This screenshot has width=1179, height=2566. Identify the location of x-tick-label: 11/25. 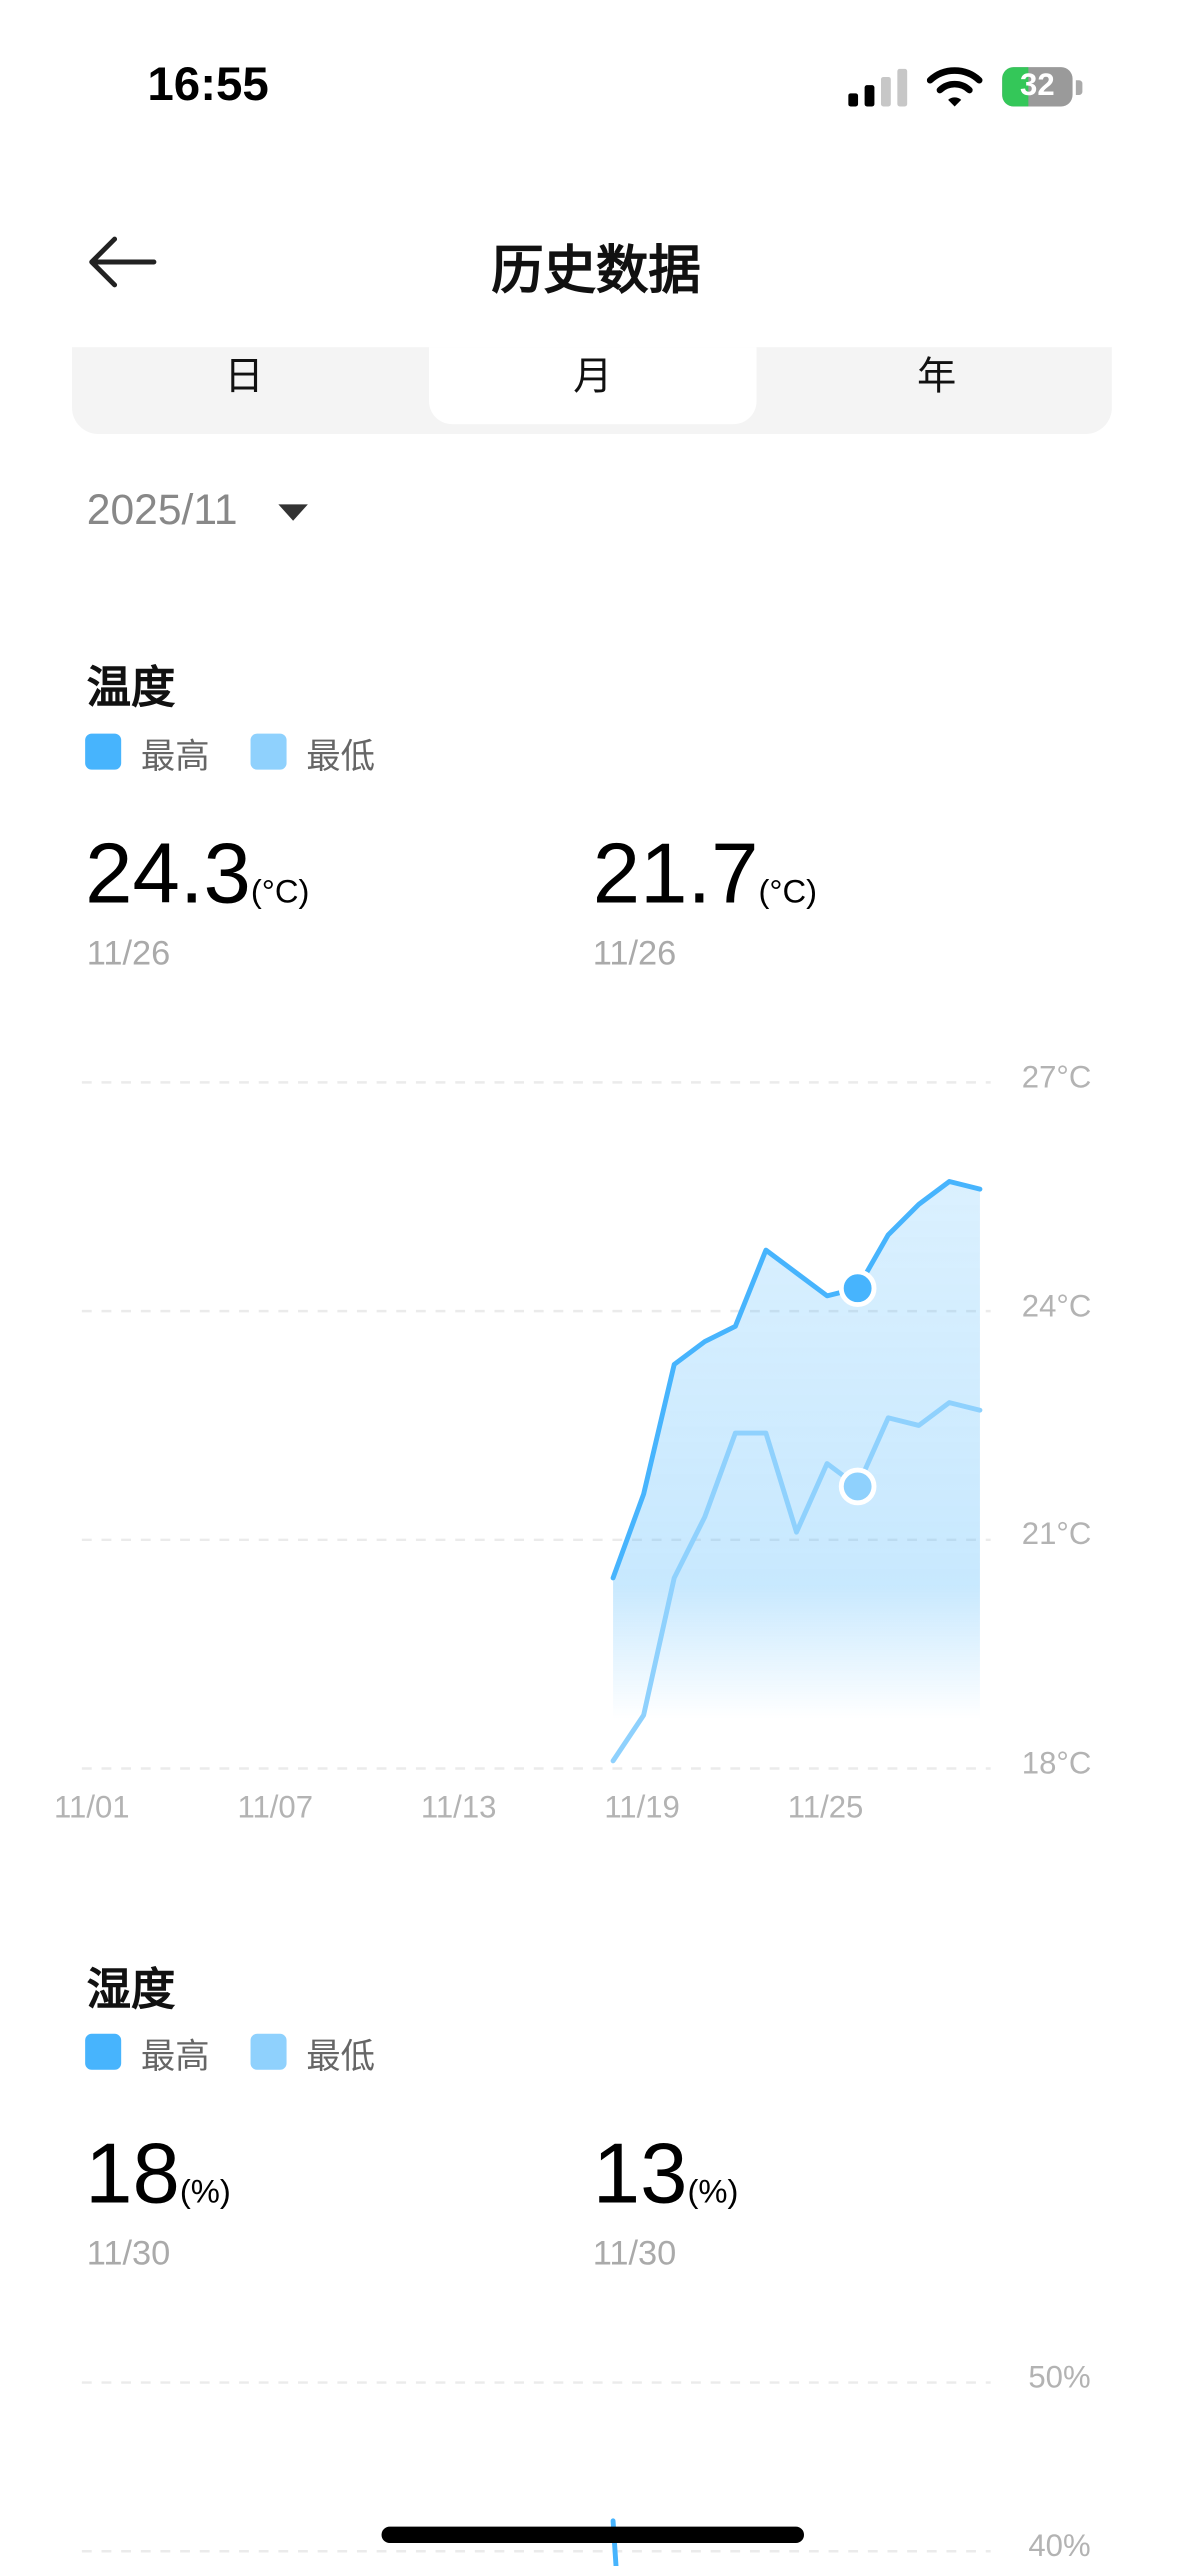
(826, 1809).